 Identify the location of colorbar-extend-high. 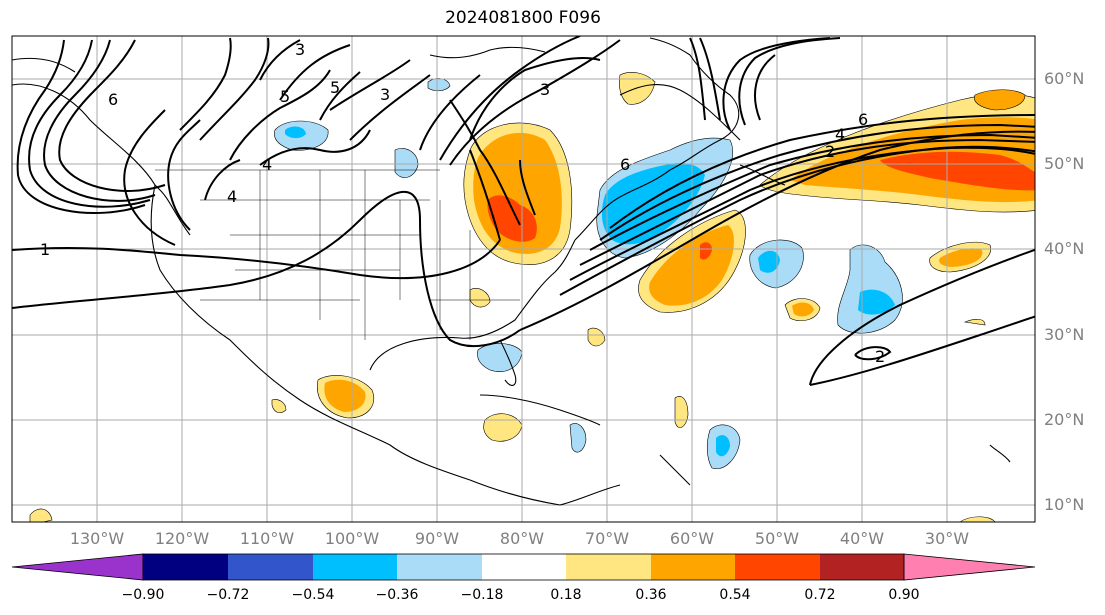
(969, 567).